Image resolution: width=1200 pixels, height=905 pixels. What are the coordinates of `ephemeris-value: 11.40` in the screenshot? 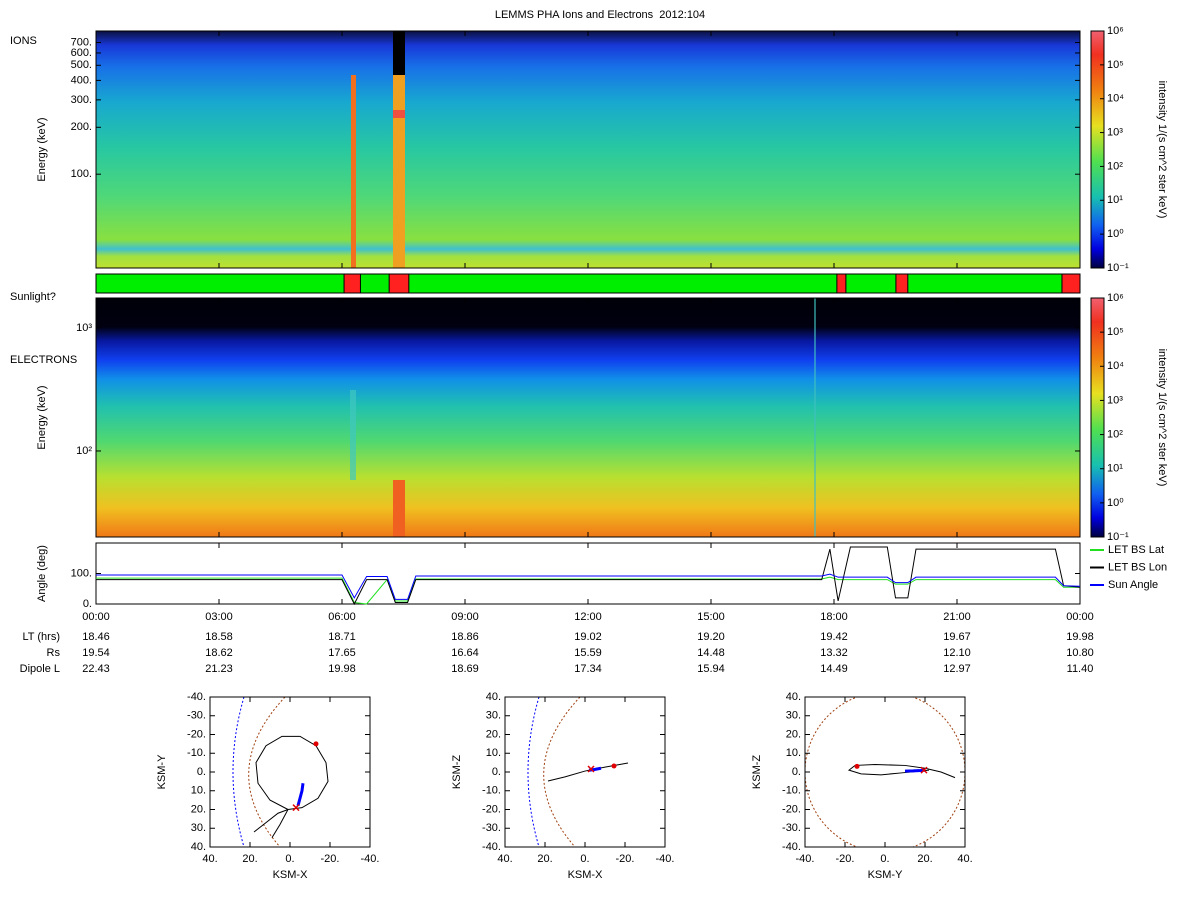 It's located at (1080, 669).